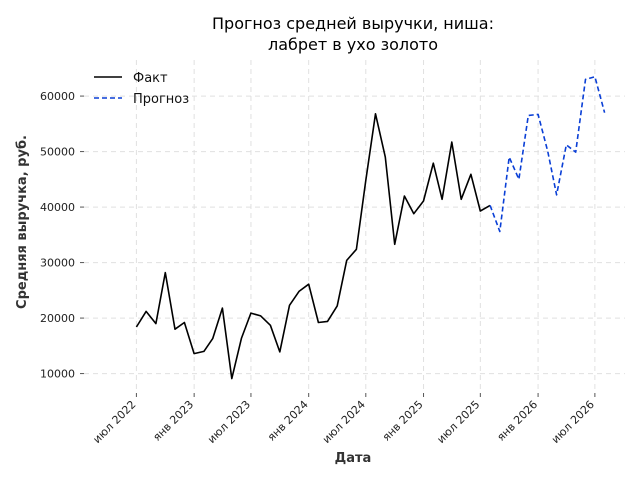 This screenshot has height=480, width=640. Describe the element at coordinates (150, 78) in the screenshot. I see `legend-label-fact: Факт` at that location.